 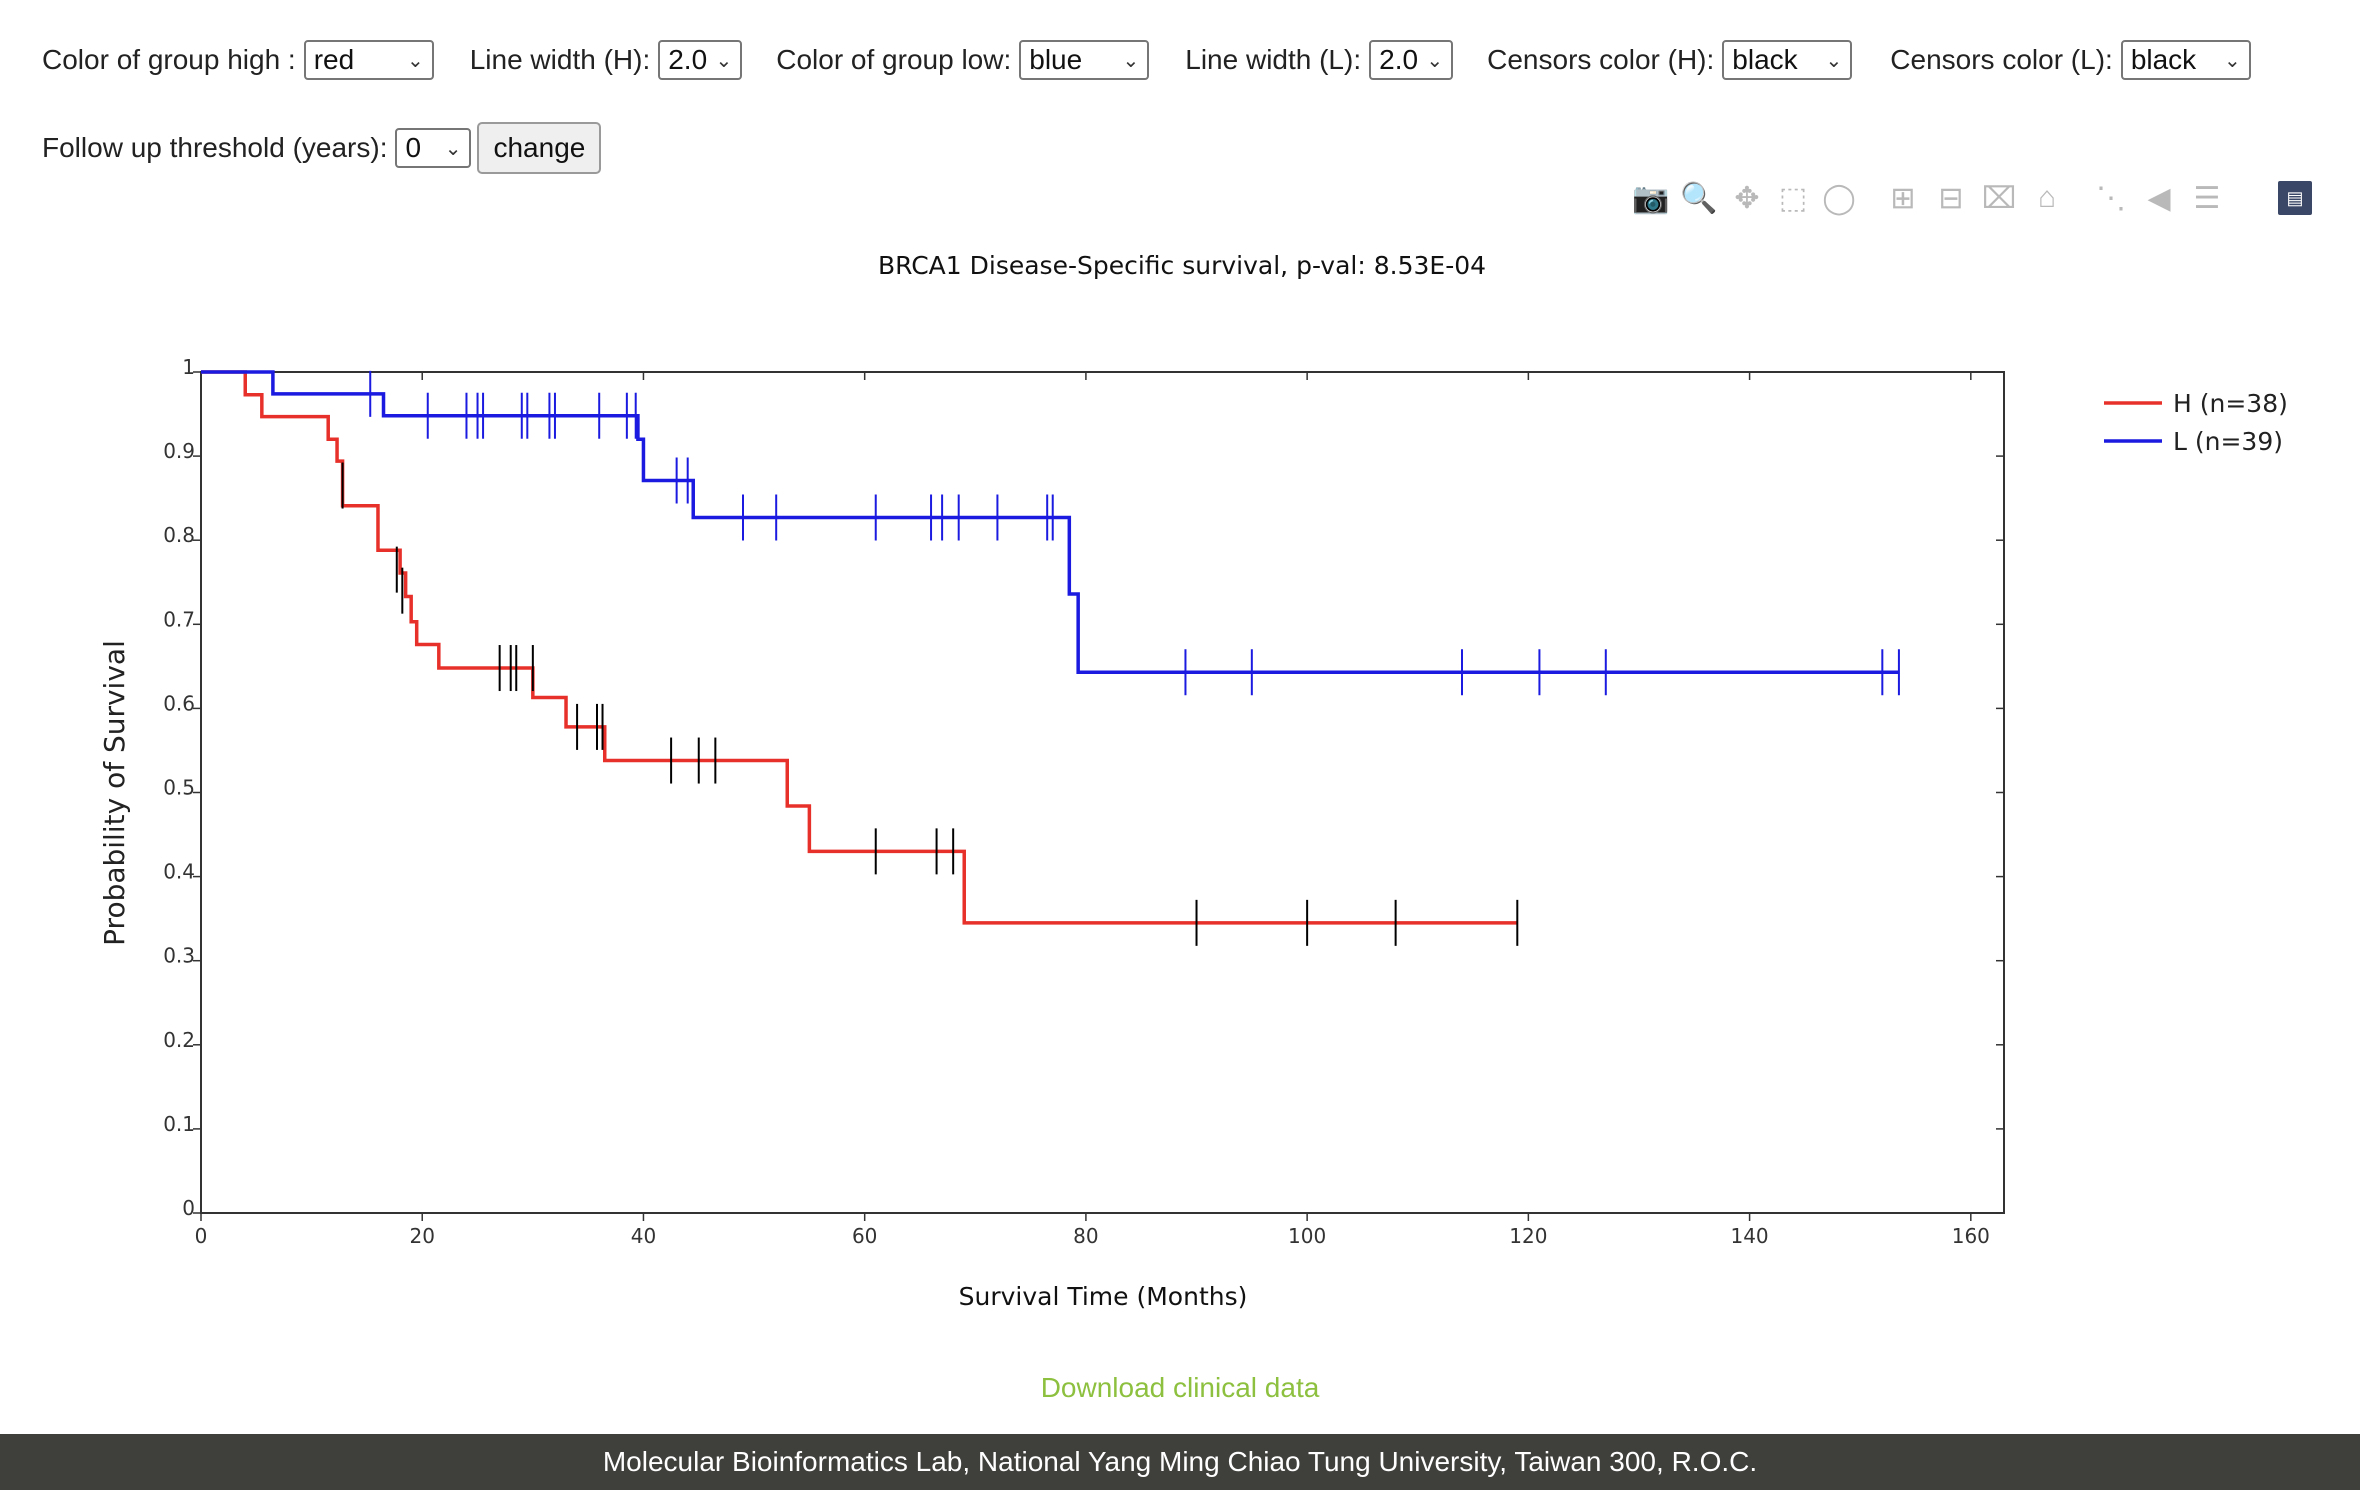 What do you see at coordinates (169, 59) in the screenshot?
I see `color-high-label: Color of group high :` at bounding box center [169, 59].